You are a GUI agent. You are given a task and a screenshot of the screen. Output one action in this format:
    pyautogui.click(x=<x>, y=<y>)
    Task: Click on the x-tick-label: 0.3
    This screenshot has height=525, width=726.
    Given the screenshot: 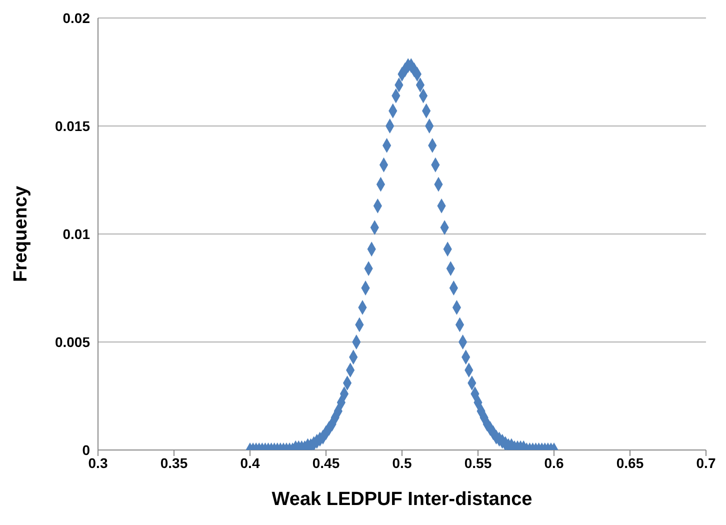 What is the action you would take?
    pyautogui.click(x=98, y=462)
    